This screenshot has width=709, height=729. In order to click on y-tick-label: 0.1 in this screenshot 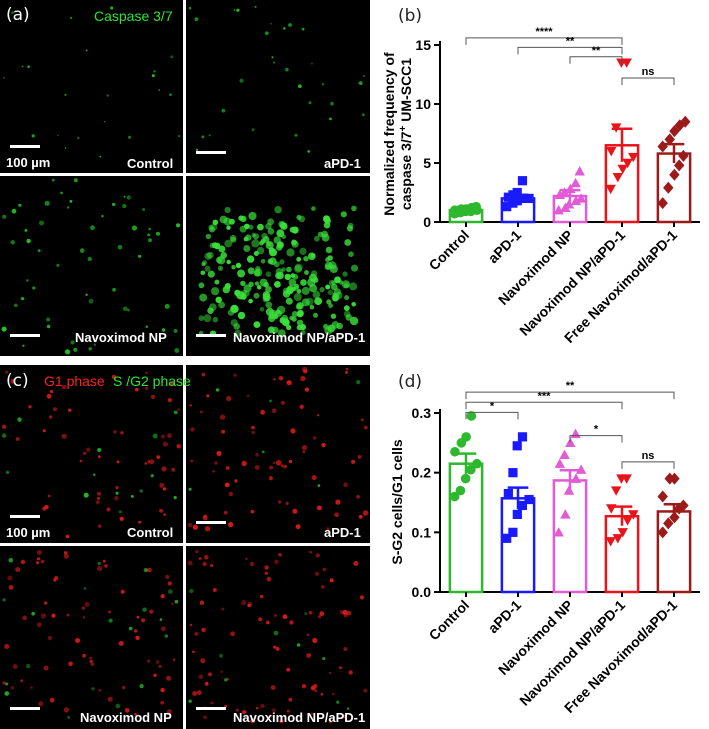, I will do `click(422, 532)`.